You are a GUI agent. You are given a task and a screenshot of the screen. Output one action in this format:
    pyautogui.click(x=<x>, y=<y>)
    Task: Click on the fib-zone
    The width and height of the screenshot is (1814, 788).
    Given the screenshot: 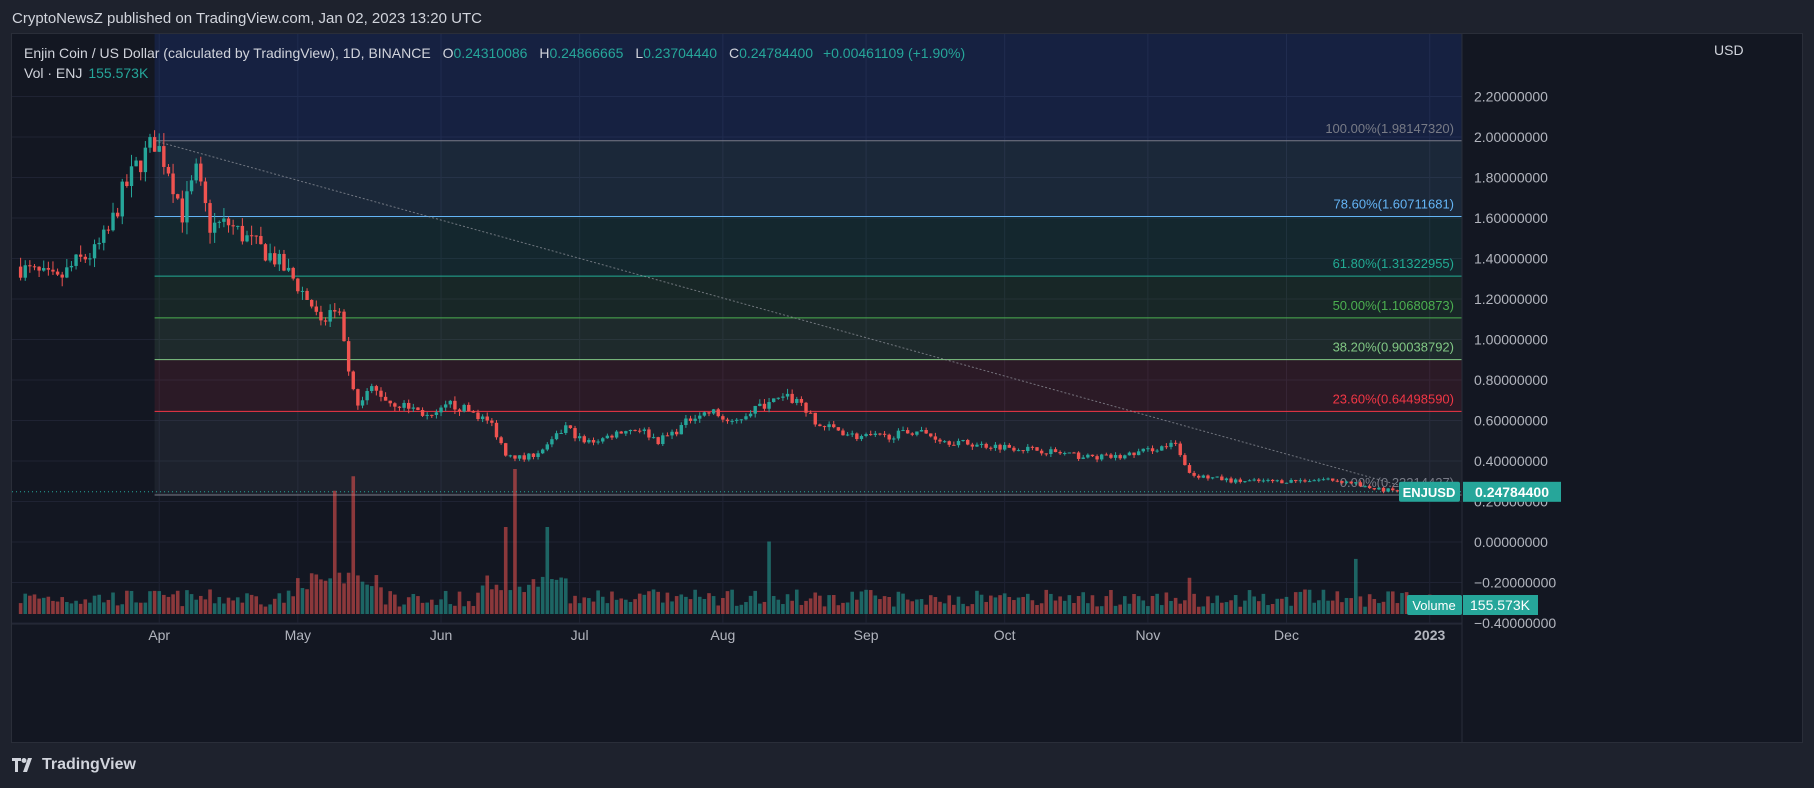 What is the action you would take?
    pyautogui.click(x=808, y=453)
    